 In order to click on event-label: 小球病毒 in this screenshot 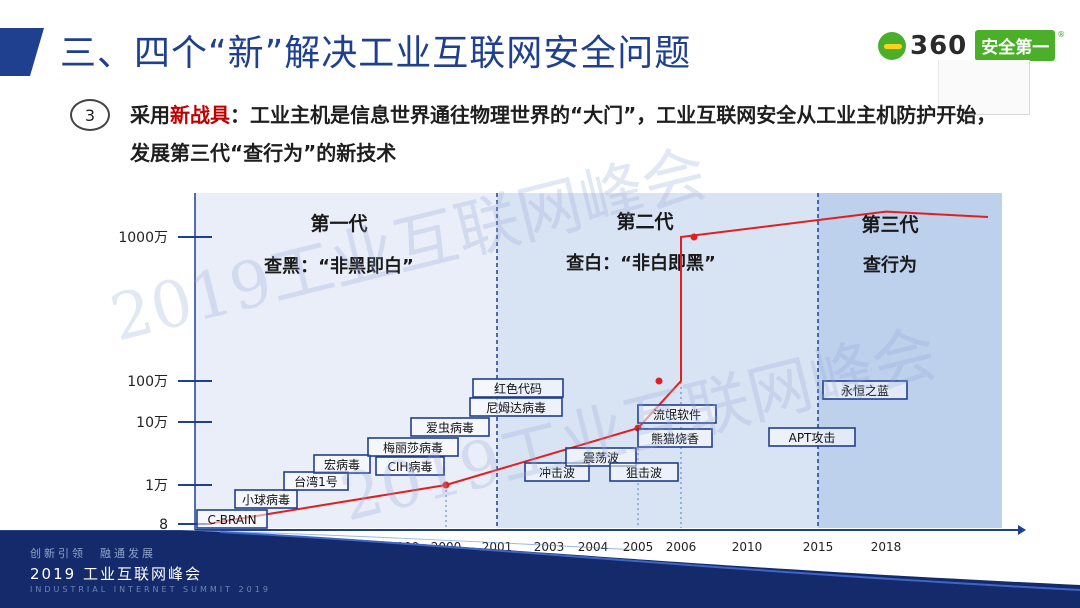, I will do `click(266, 499)`.